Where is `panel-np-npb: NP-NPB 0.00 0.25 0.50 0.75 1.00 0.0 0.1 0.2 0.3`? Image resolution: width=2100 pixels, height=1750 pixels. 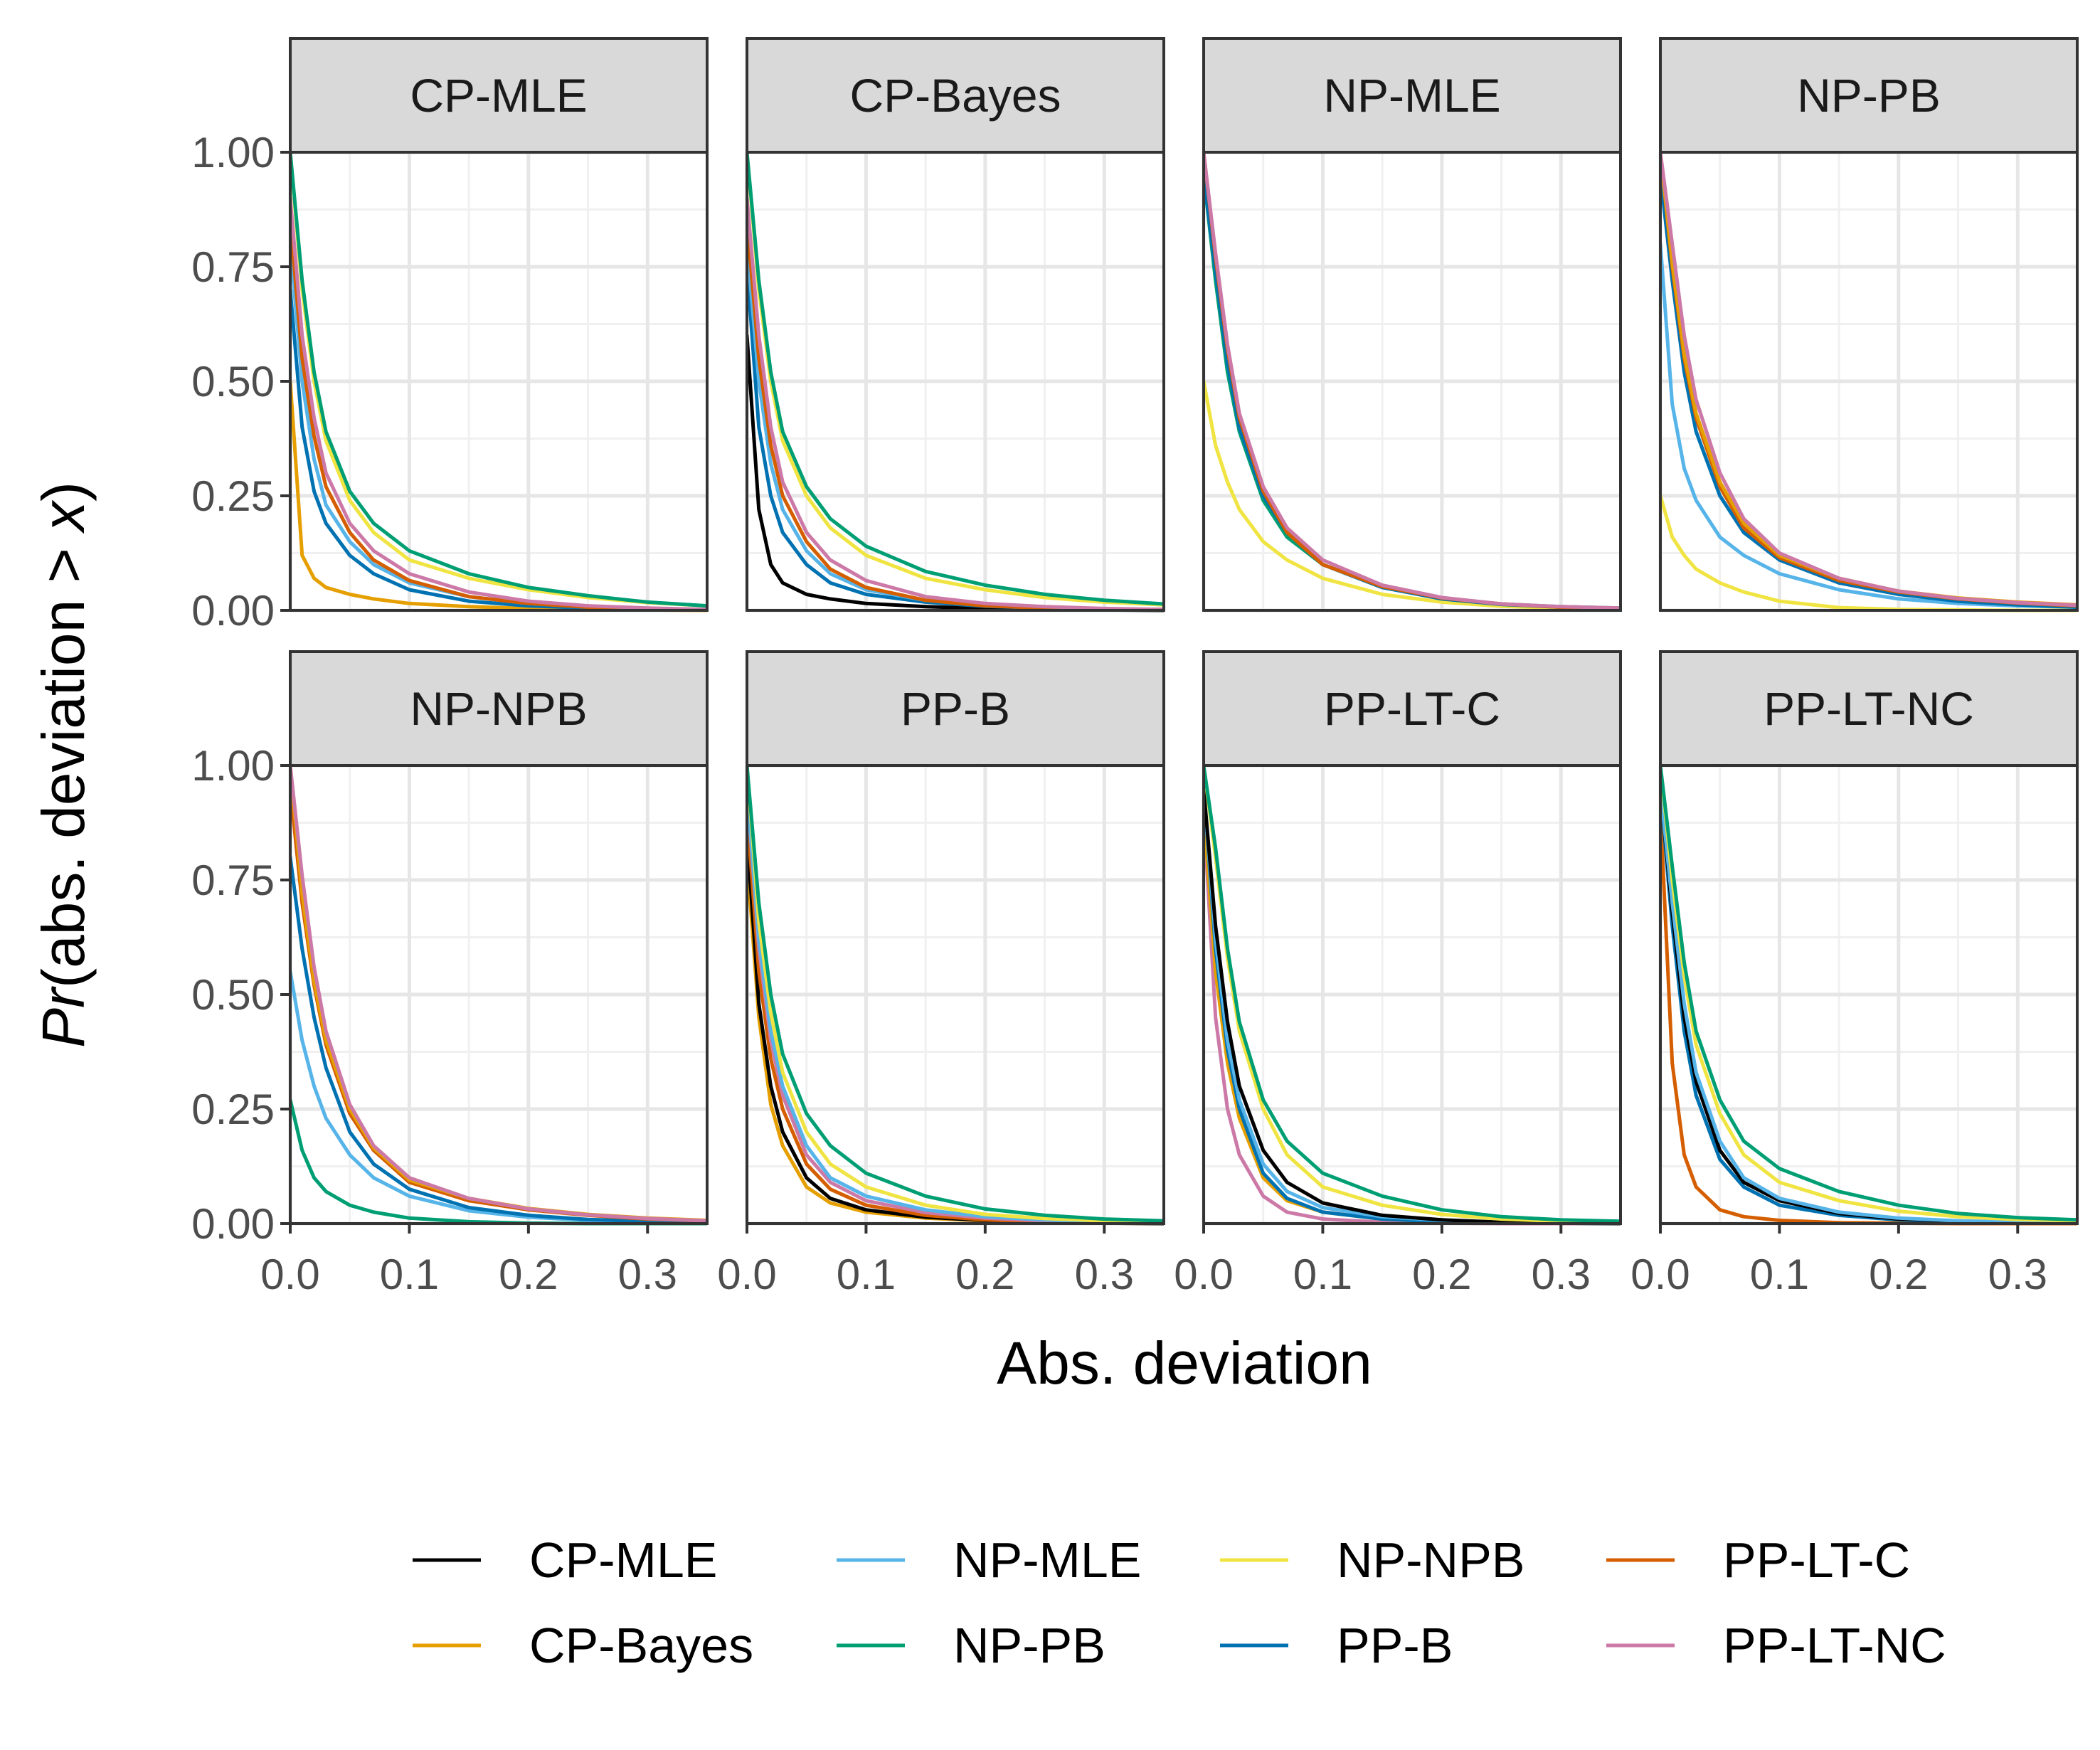
panel-np-npb: NP-NPB 0.00 0.25 0.50 0.75 1.00 0.0 0.1 0.2 0.3 is located at coordinates (450, 974).